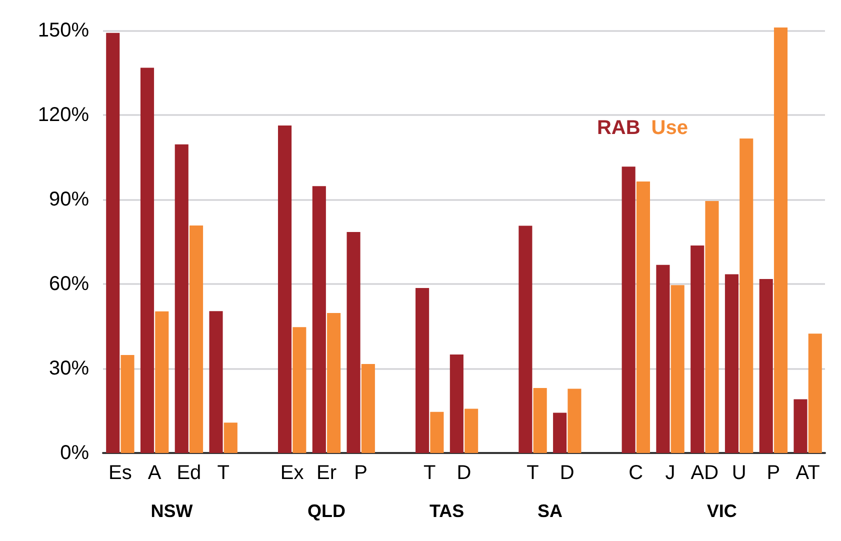 The height and width of the screenshot is (541, 841). What do you see at coordinates (326, 511) in the screenshot?
I see `text: QLD` at bounding box center [326, 511].